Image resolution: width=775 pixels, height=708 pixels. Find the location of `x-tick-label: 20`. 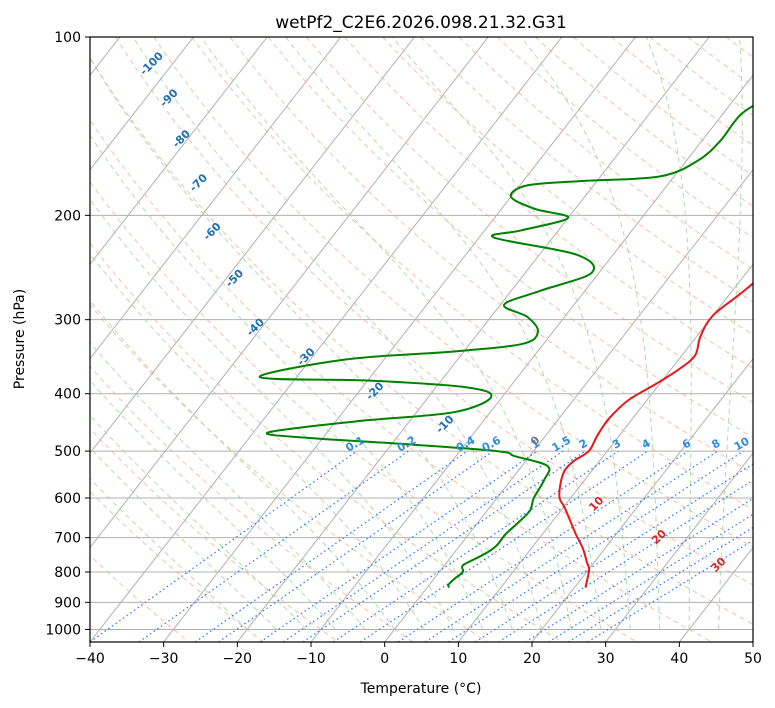

x-tick-label: 20 is located at coordinates (532, 659).